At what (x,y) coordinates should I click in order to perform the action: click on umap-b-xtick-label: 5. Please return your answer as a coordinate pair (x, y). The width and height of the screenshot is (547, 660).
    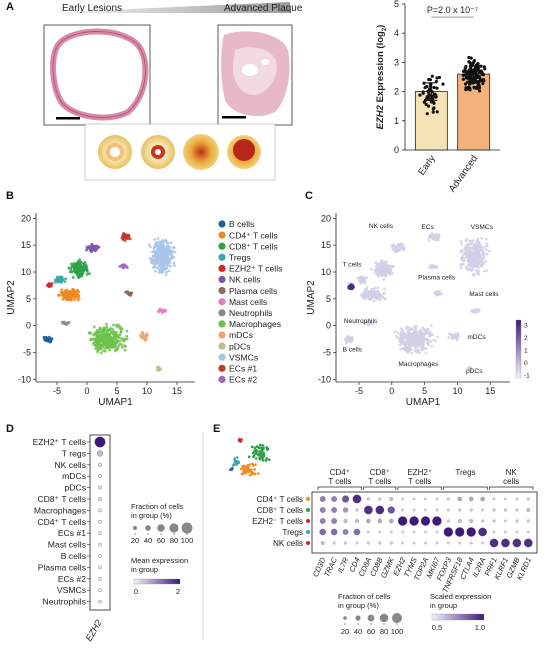
    Looking at the image, I should click on (116, 391).